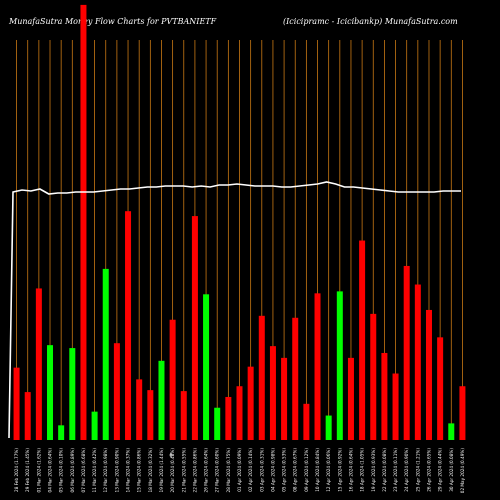 The width and height of the screenshot is (500, 500). I want to click on x-tick-label: 04 Apr 2024 (0.98%), so click(272, 470).